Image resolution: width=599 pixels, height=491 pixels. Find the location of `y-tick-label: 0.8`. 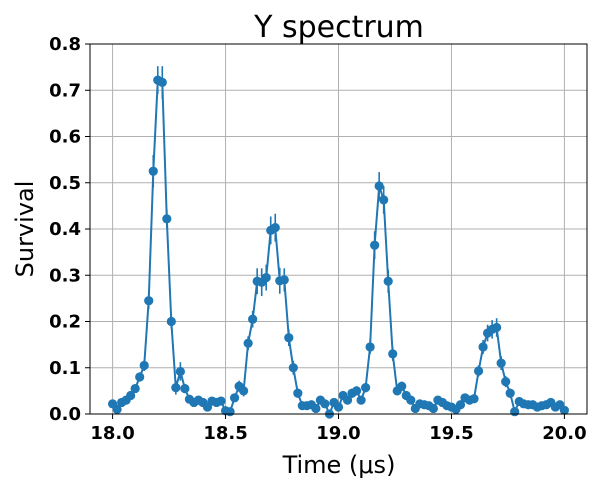

y-tick-label: 0.8 is located at coordinates (65, 44).